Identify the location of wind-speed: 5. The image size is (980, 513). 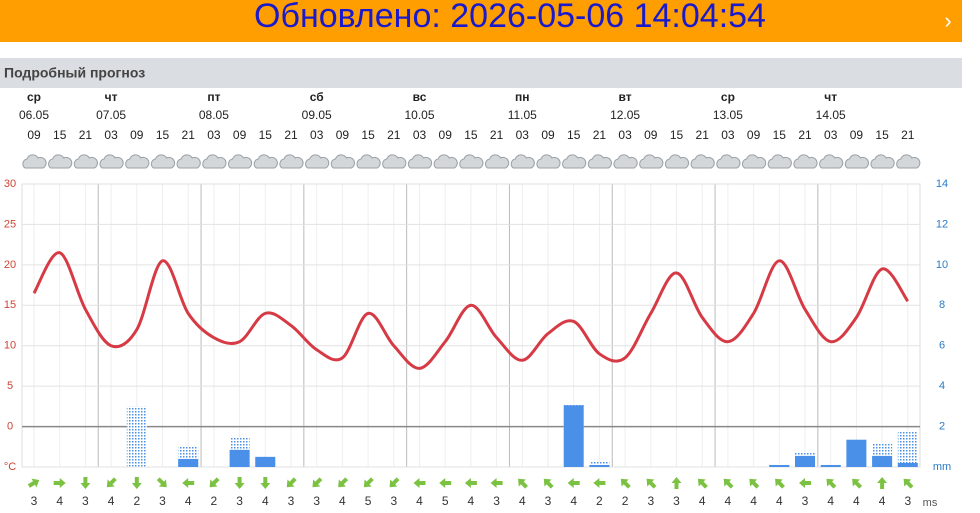
(445, 501).